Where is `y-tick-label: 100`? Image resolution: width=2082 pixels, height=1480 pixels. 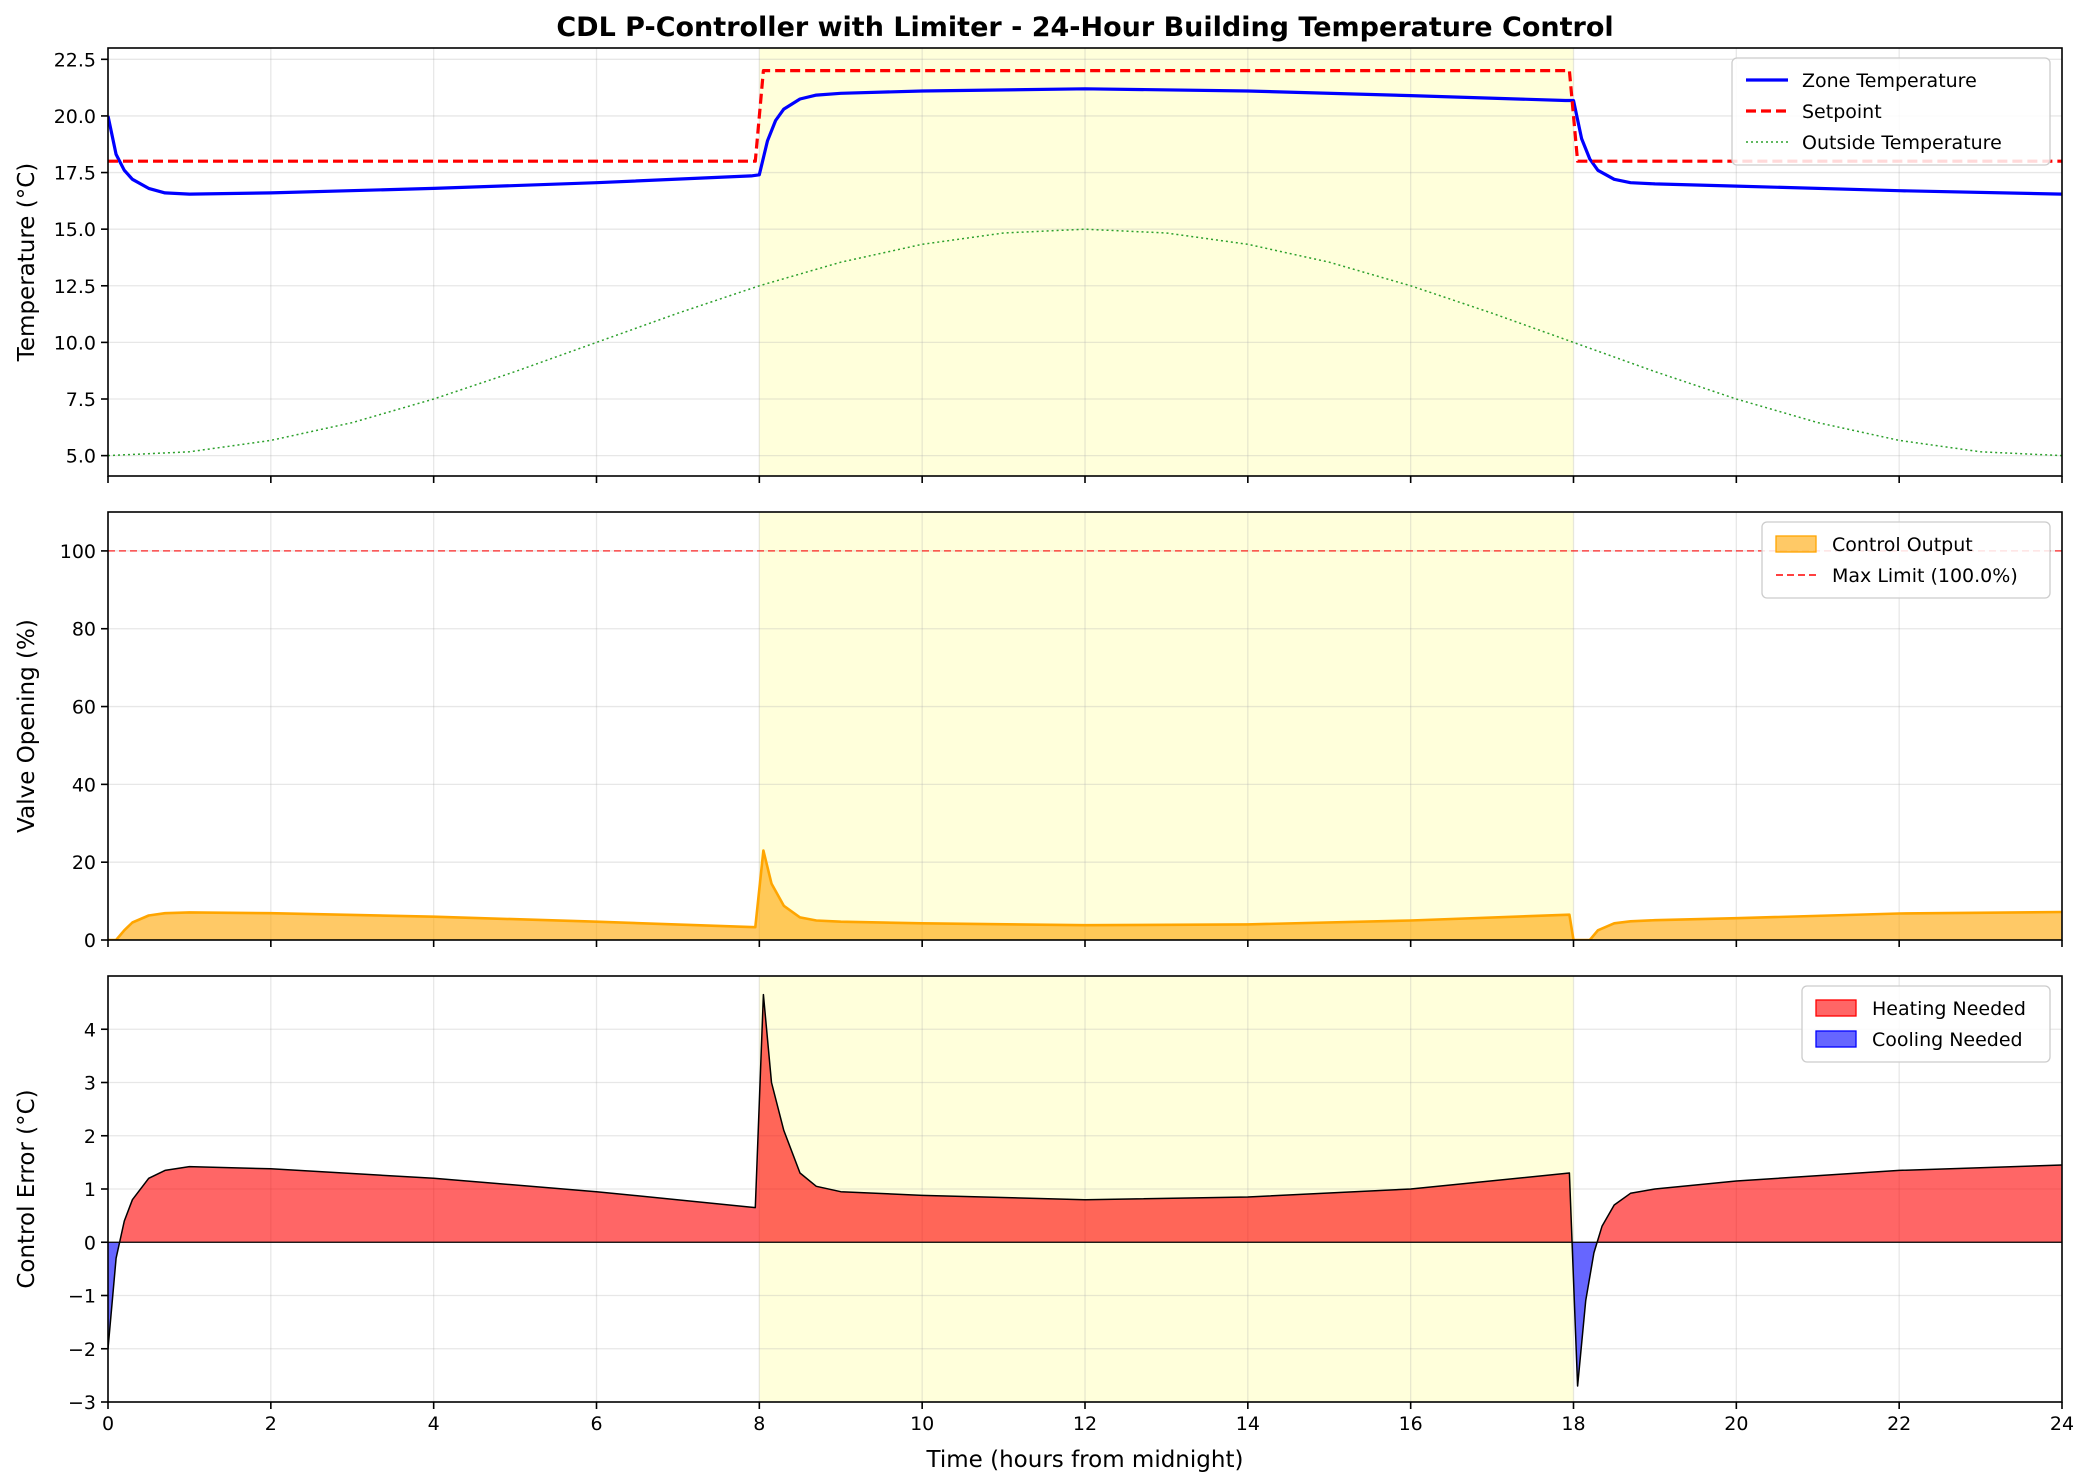
y-tick-label: 100 is located at coordinates (78, 552).